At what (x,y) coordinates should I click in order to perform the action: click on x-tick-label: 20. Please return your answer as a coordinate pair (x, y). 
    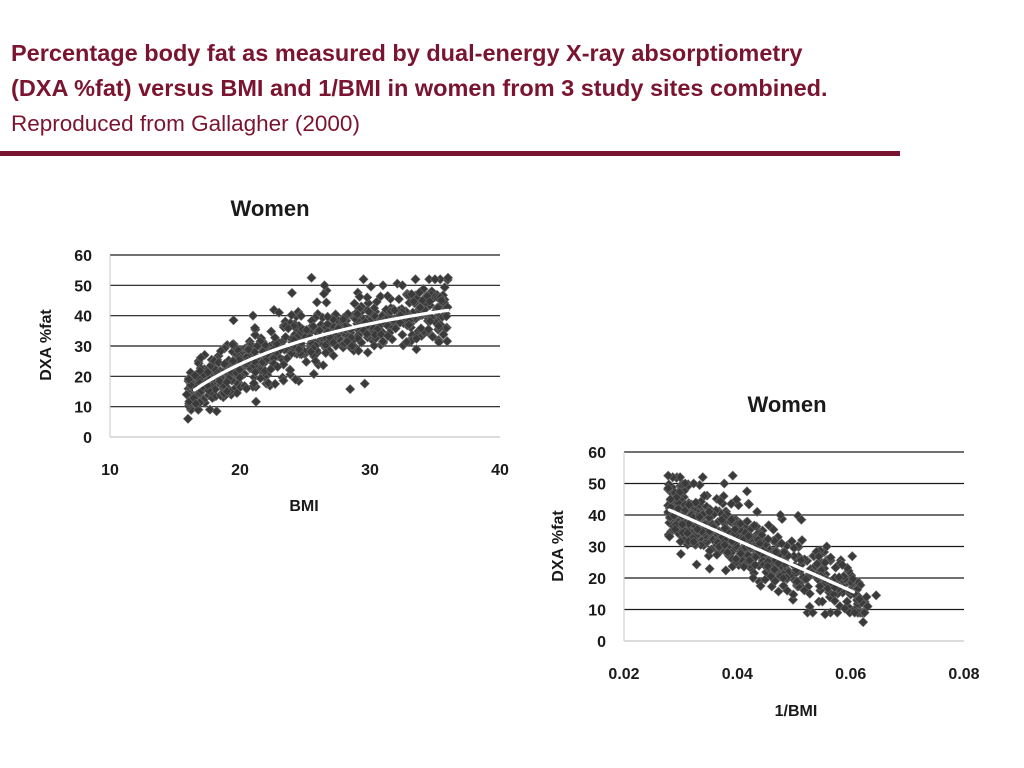
    Looking at the image, I should click on (240, 470).